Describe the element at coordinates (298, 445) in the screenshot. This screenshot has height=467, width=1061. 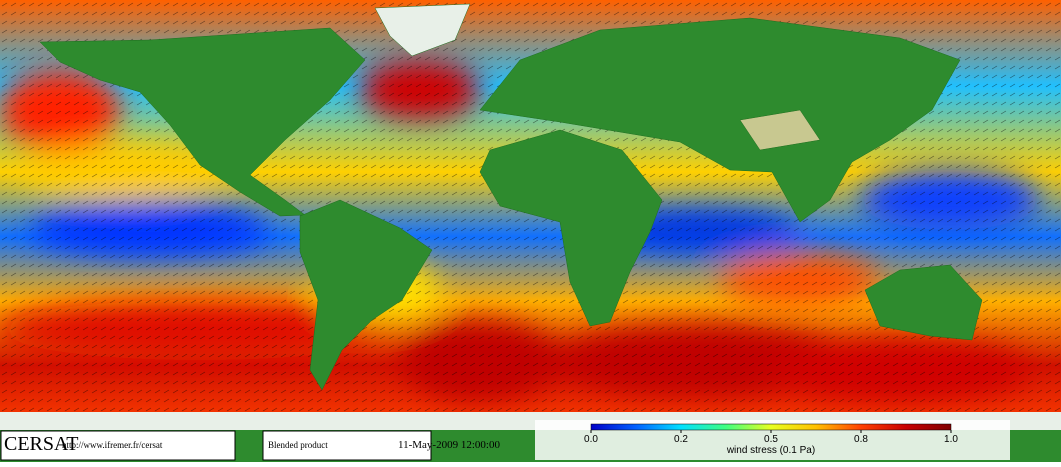
I see `product: Blended product` at that location.